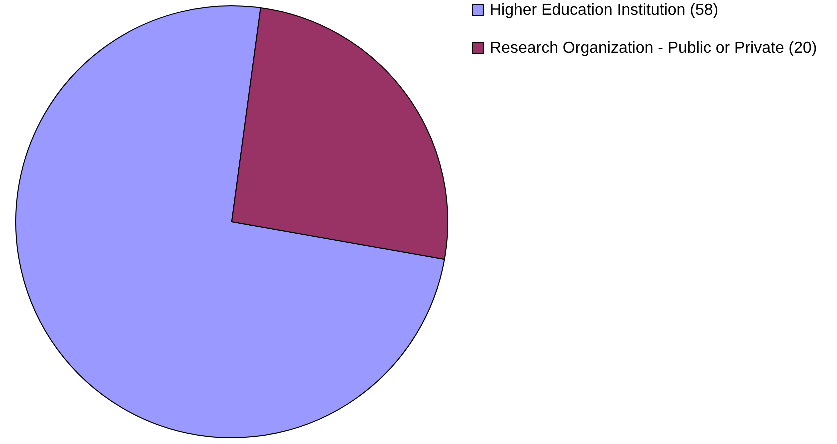 The height and width of the screenshot is (444, 837). Describe the element at coordinates (654, 48) in the screenshot. I see `legend-label: Research Organization - Public or Private (20)` at that location.